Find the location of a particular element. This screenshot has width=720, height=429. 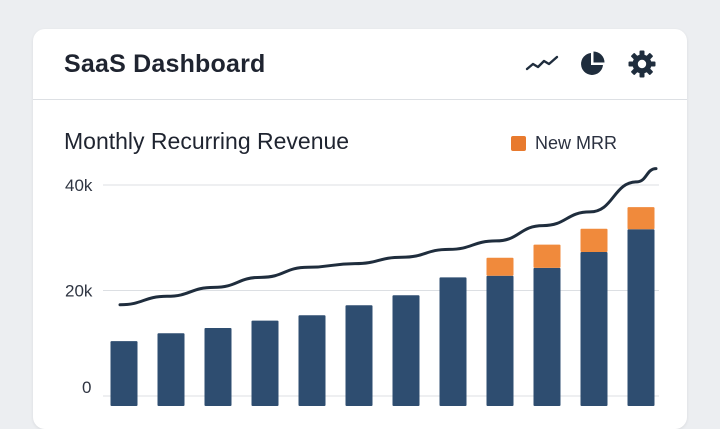

y-tick-label: 40k is located at coordinates (79, 185).